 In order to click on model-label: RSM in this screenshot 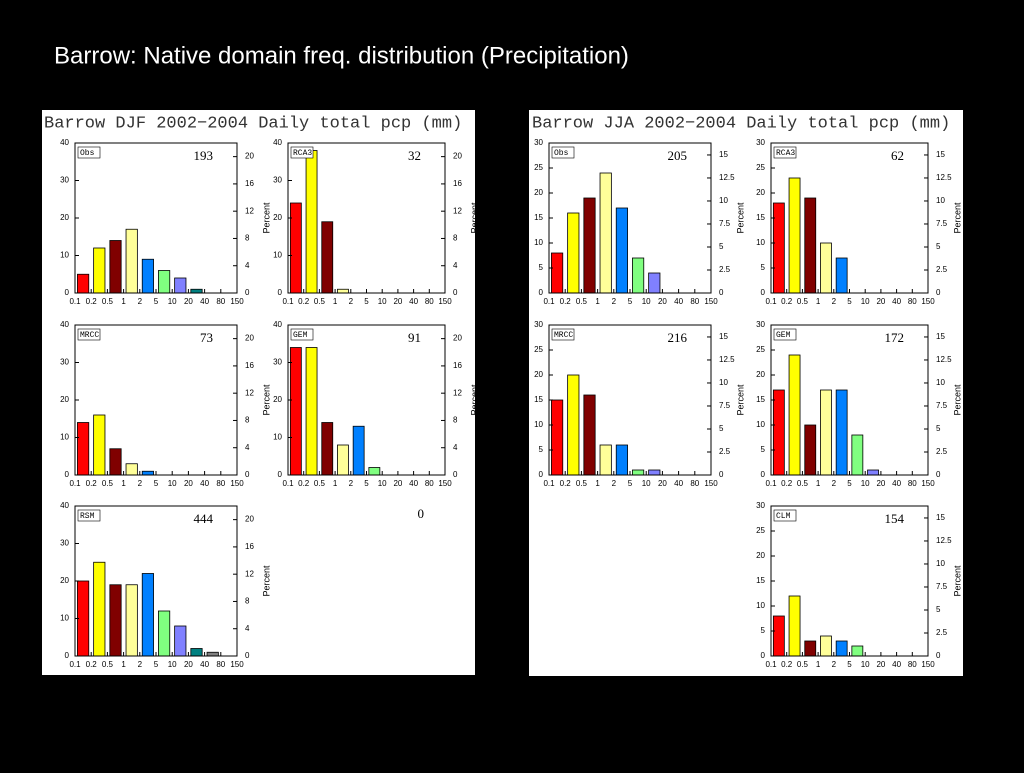, I will do `click(87, 516)`.